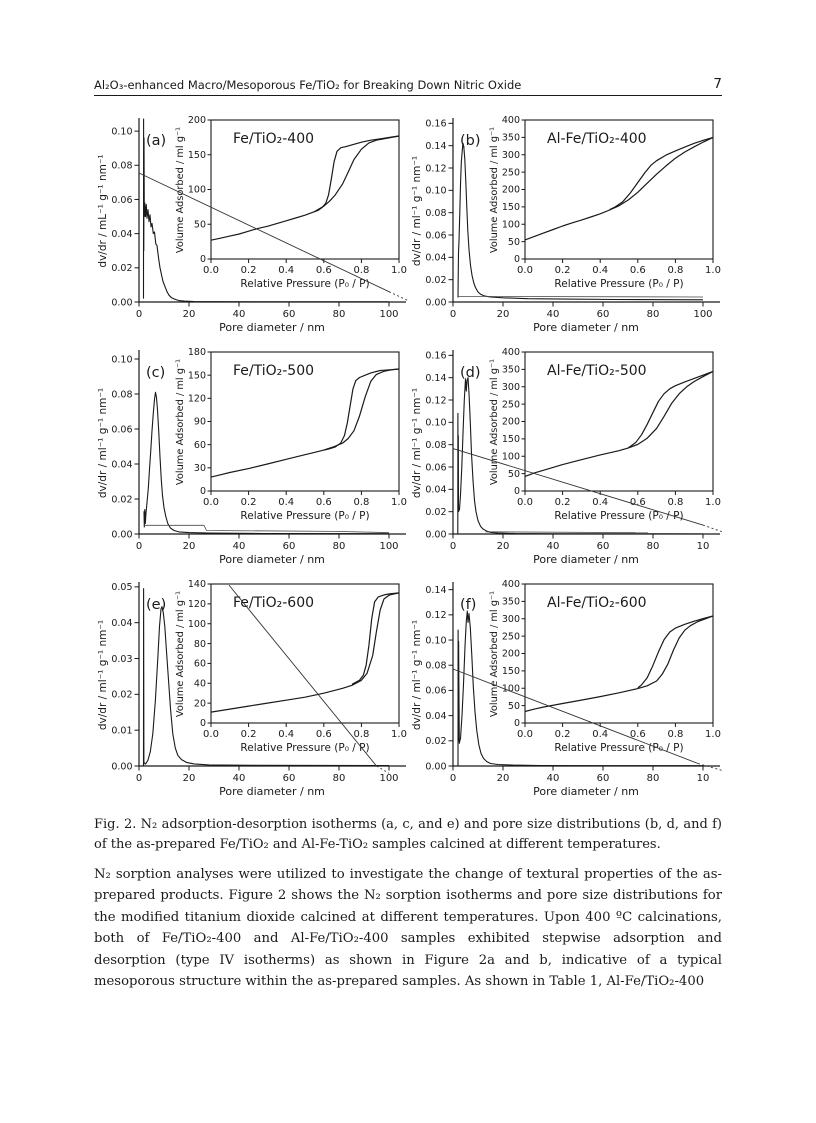  What do you see at coordinates (511, 584) in the screenshot?
I see `inset-ytick-label: 400` at bounding box center [511, 584].